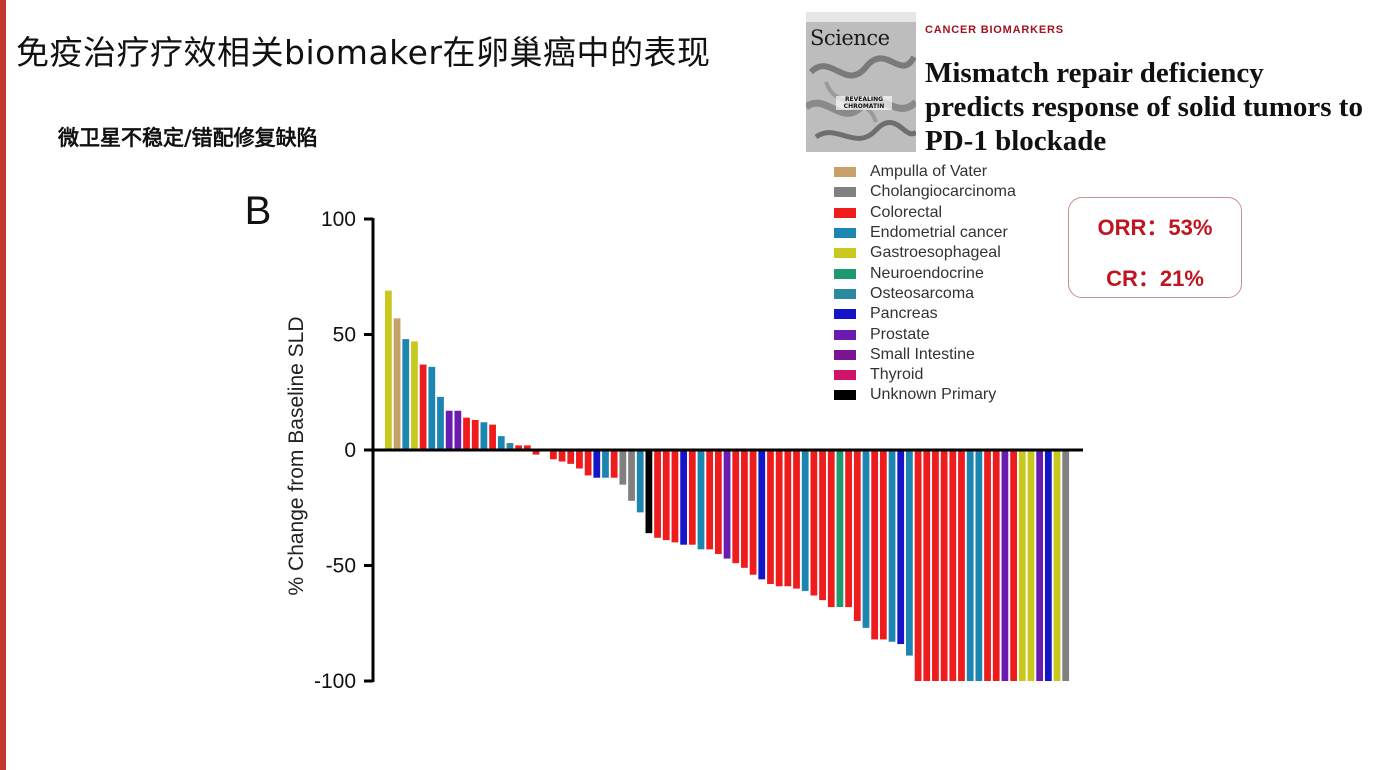  What do you see at coordinates (900, 334) in the screenshot?
I see `legend-label: Prostate` at bounding box center [900, 334].